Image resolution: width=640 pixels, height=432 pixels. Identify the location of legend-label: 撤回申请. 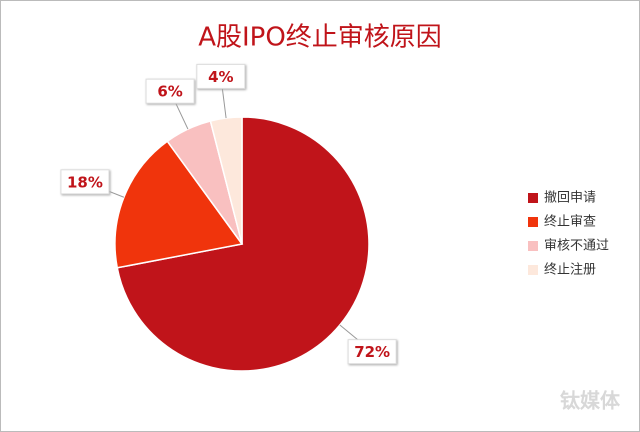
(570, 198).